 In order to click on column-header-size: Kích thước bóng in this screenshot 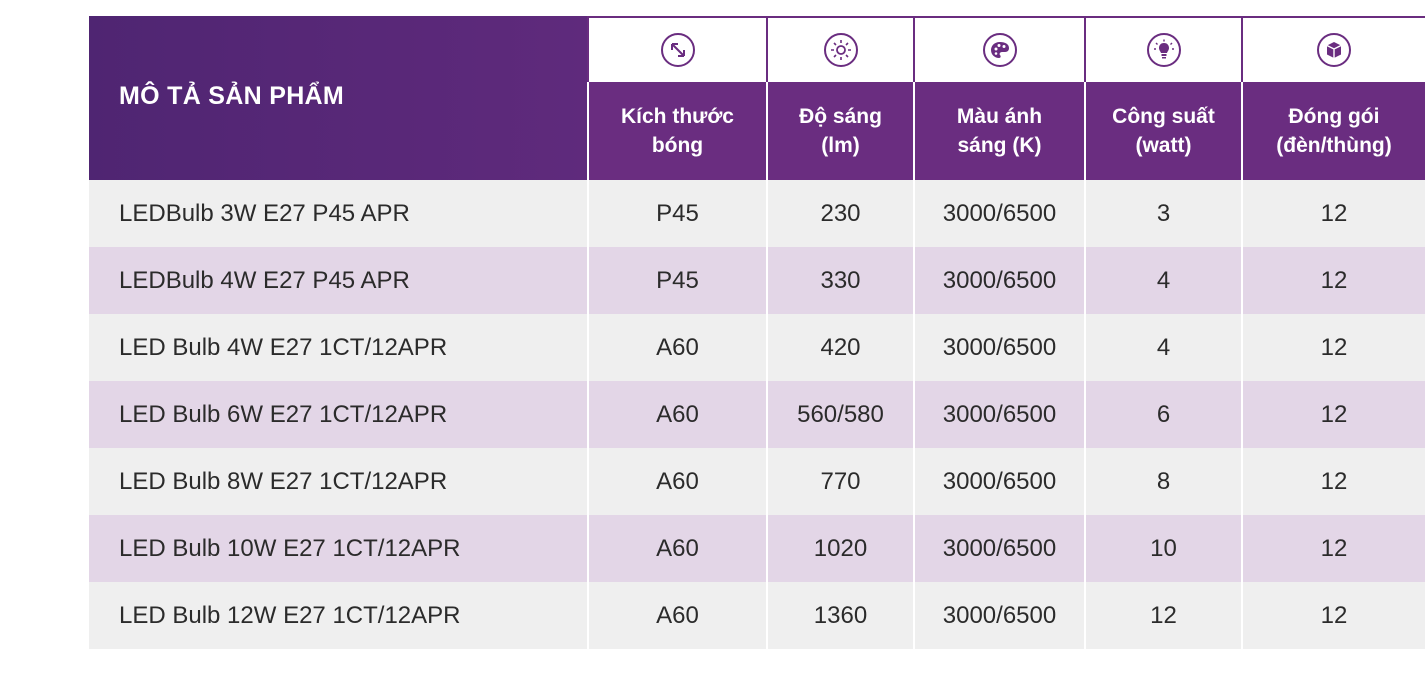, I will do `click(677, 98)`.